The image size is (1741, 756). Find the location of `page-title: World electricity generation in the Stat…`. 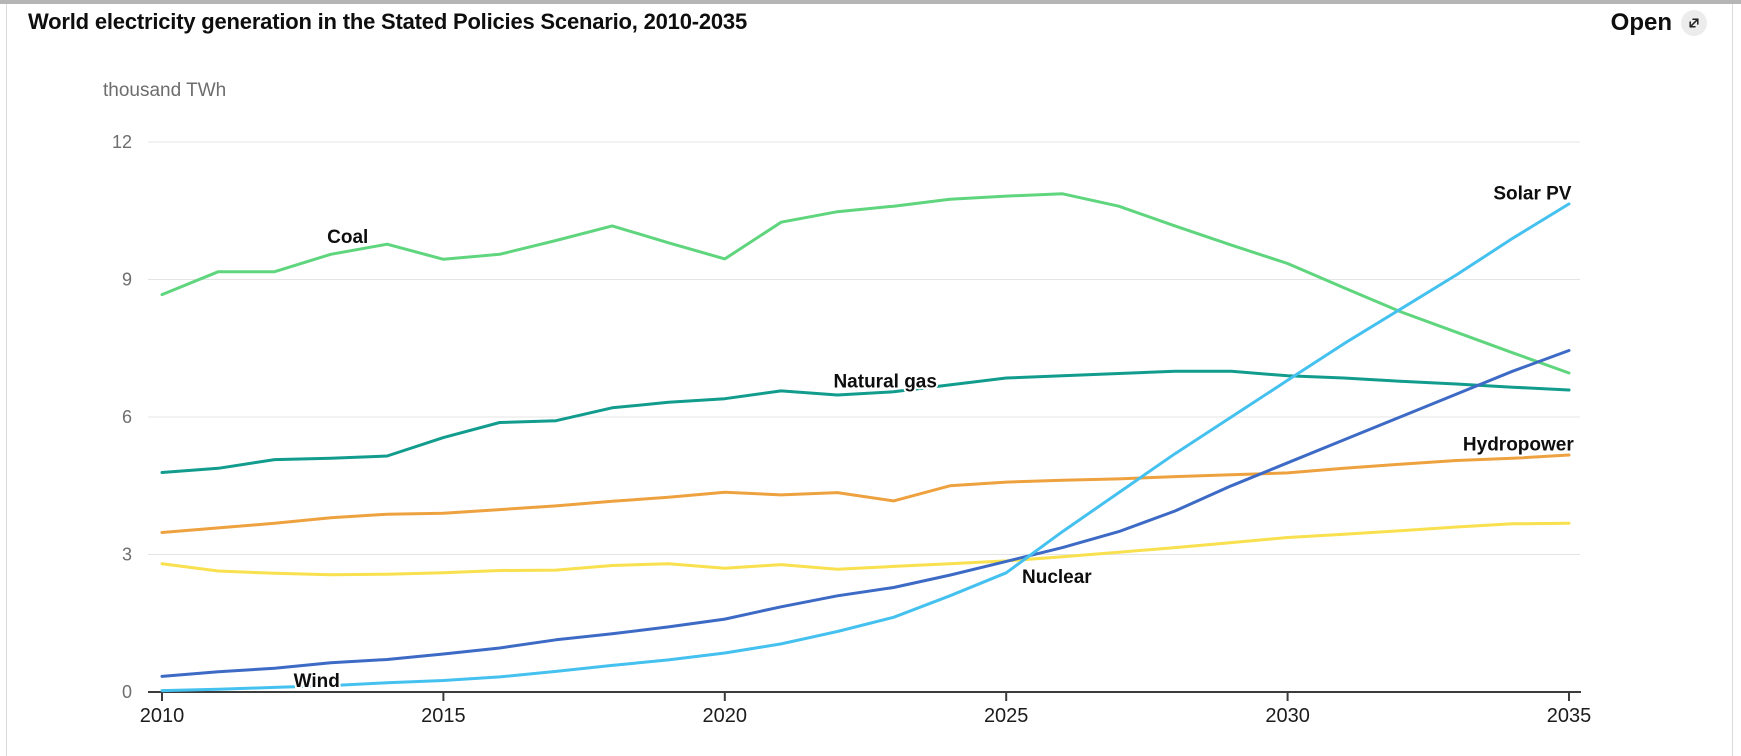

page-title: World electricity generation in the Stat… is located at coordinates (387, 21).